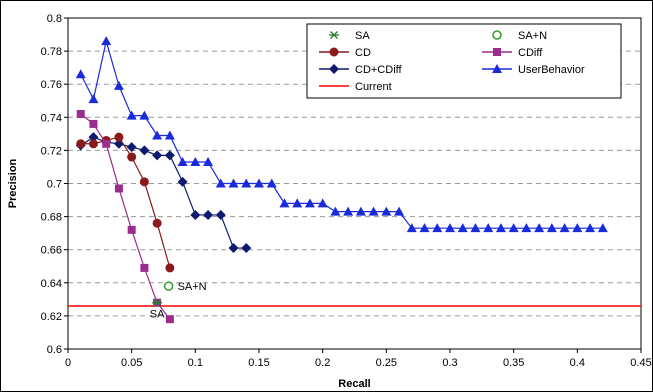  I want to click on x-axis-title: Recall, so click(354, 384).